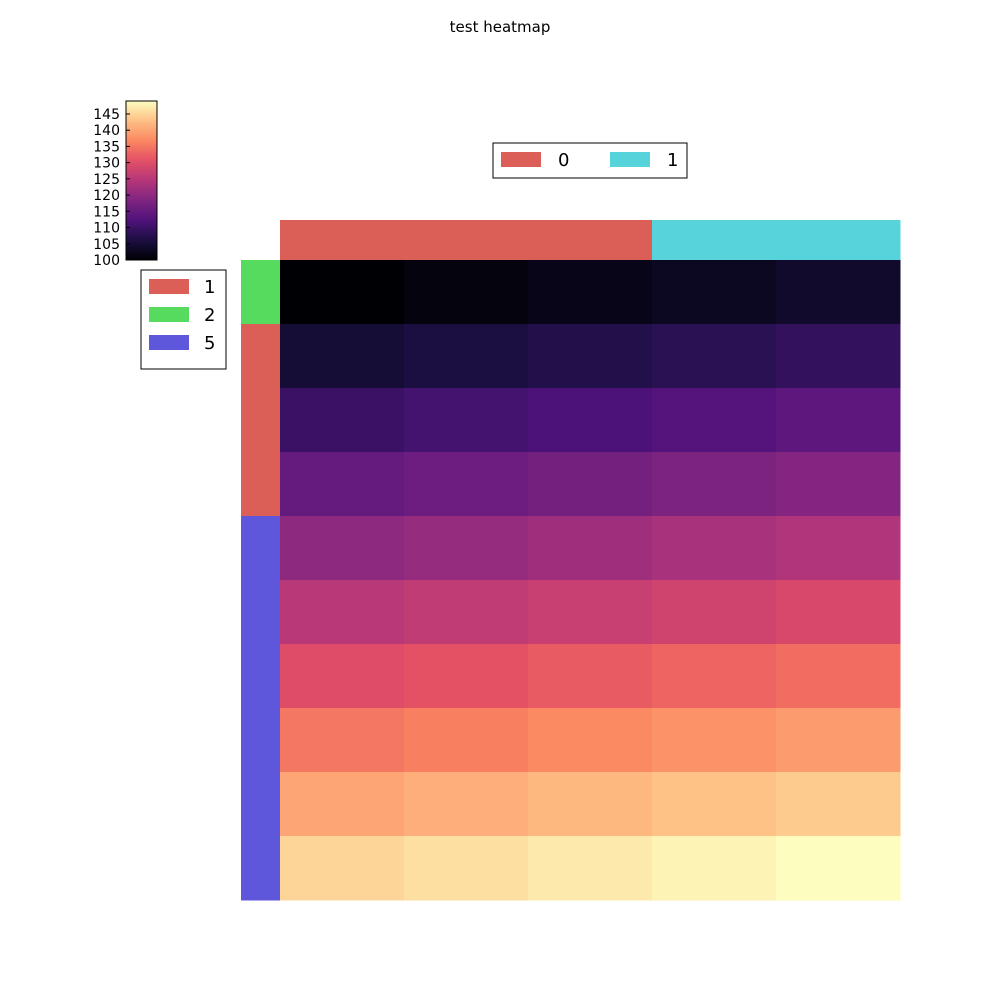 The width and height of the screenshot is (1000, 1000). Describe the element at coordinates (466, 548) in the screenshot. I see `heatmap-cell-r4-c1` at that location.